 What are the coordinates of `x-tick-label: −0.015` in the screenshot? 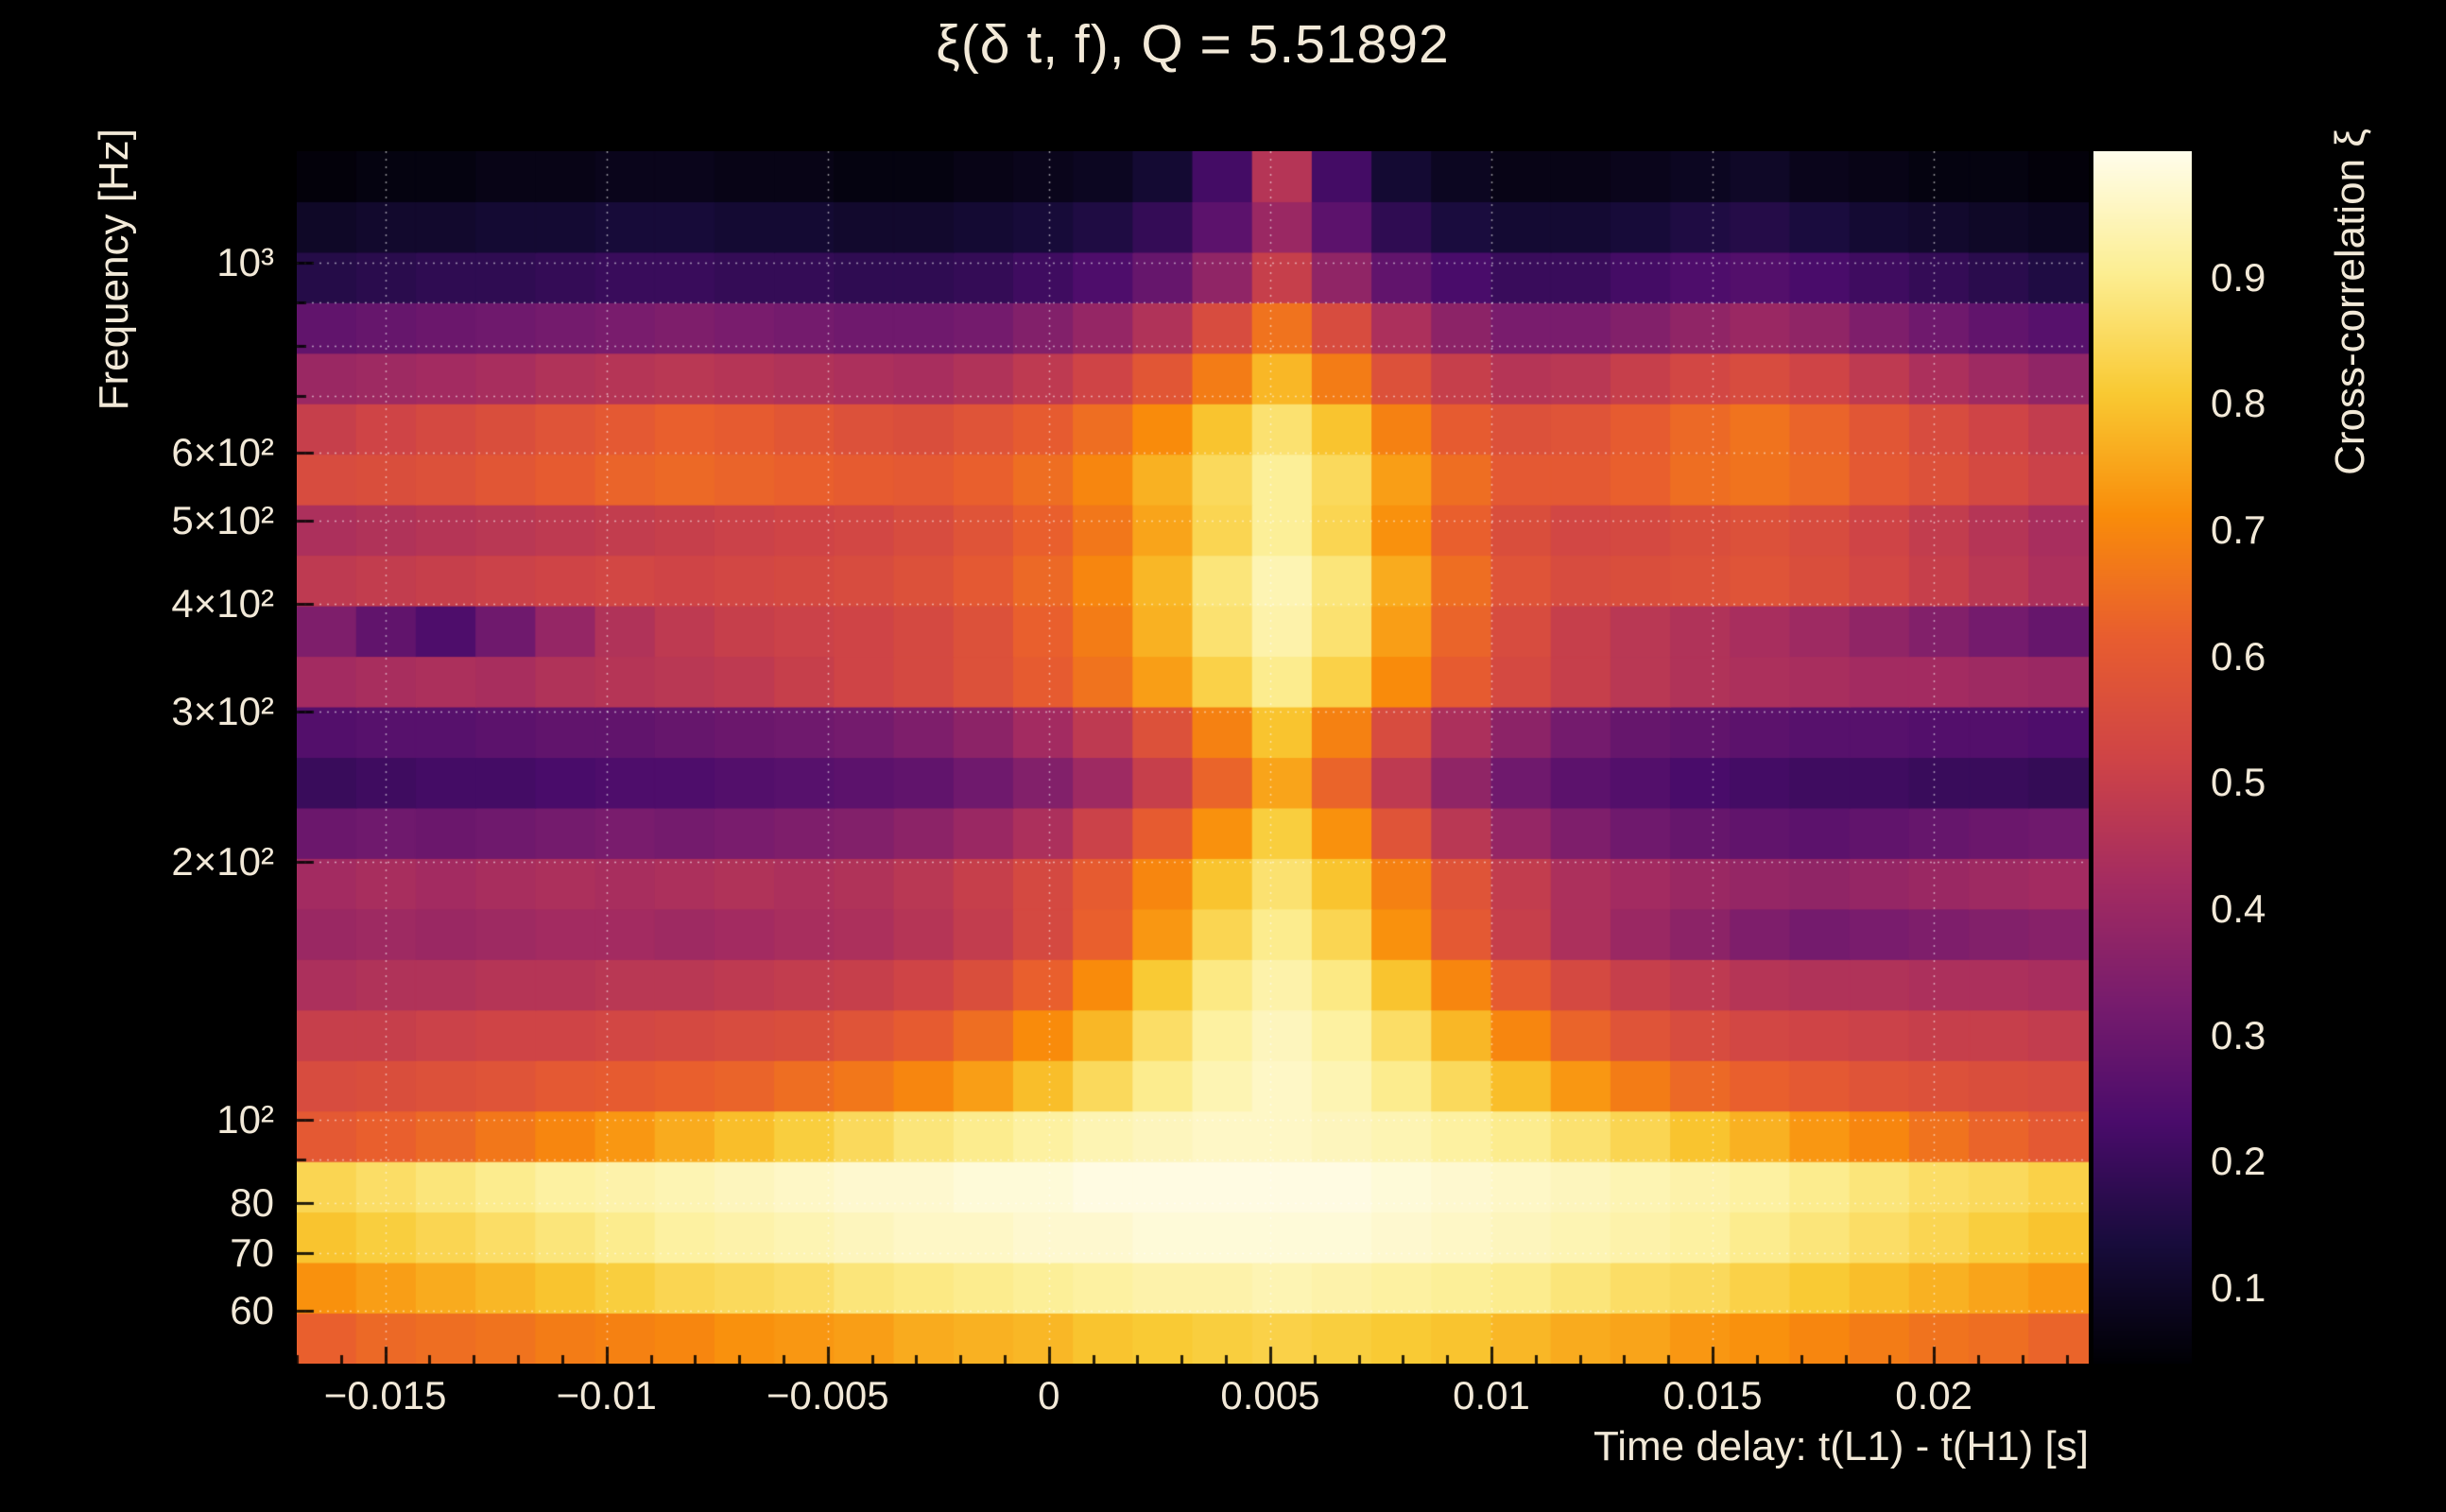 It's located at (385, 1395).